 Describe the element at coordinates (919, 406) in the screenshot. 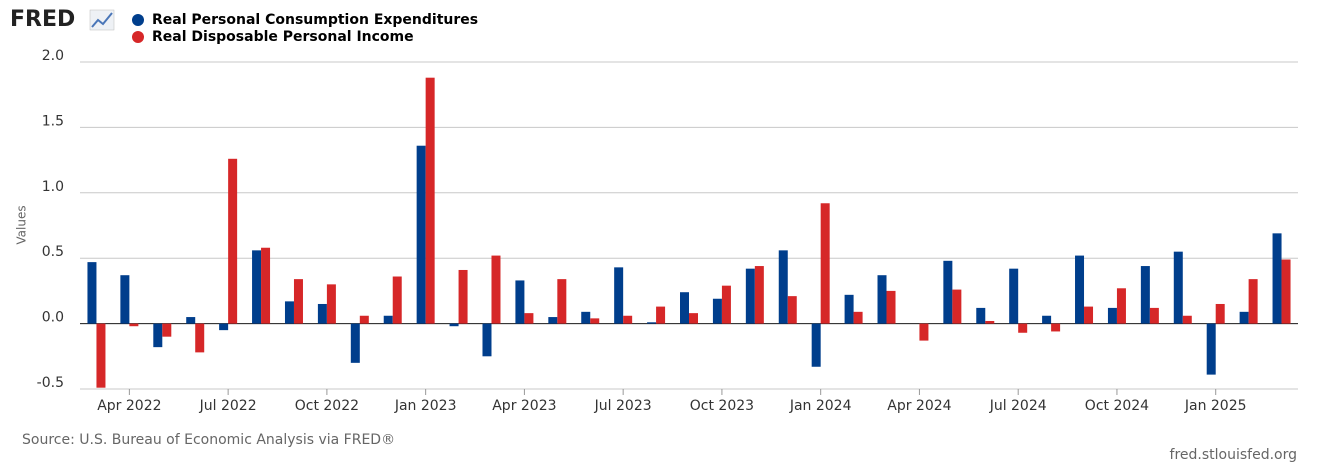

I see `x-tick-label: Apr 2024` at that location.